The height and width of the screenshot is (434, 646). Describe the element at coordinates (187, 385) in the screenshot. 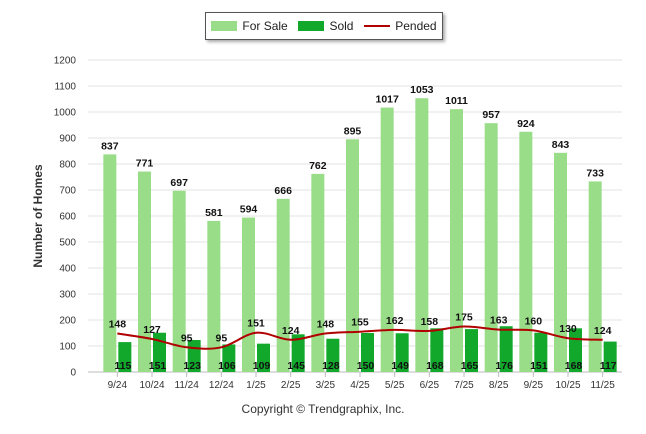

I see `x-tick-label: 11/24` at that location.